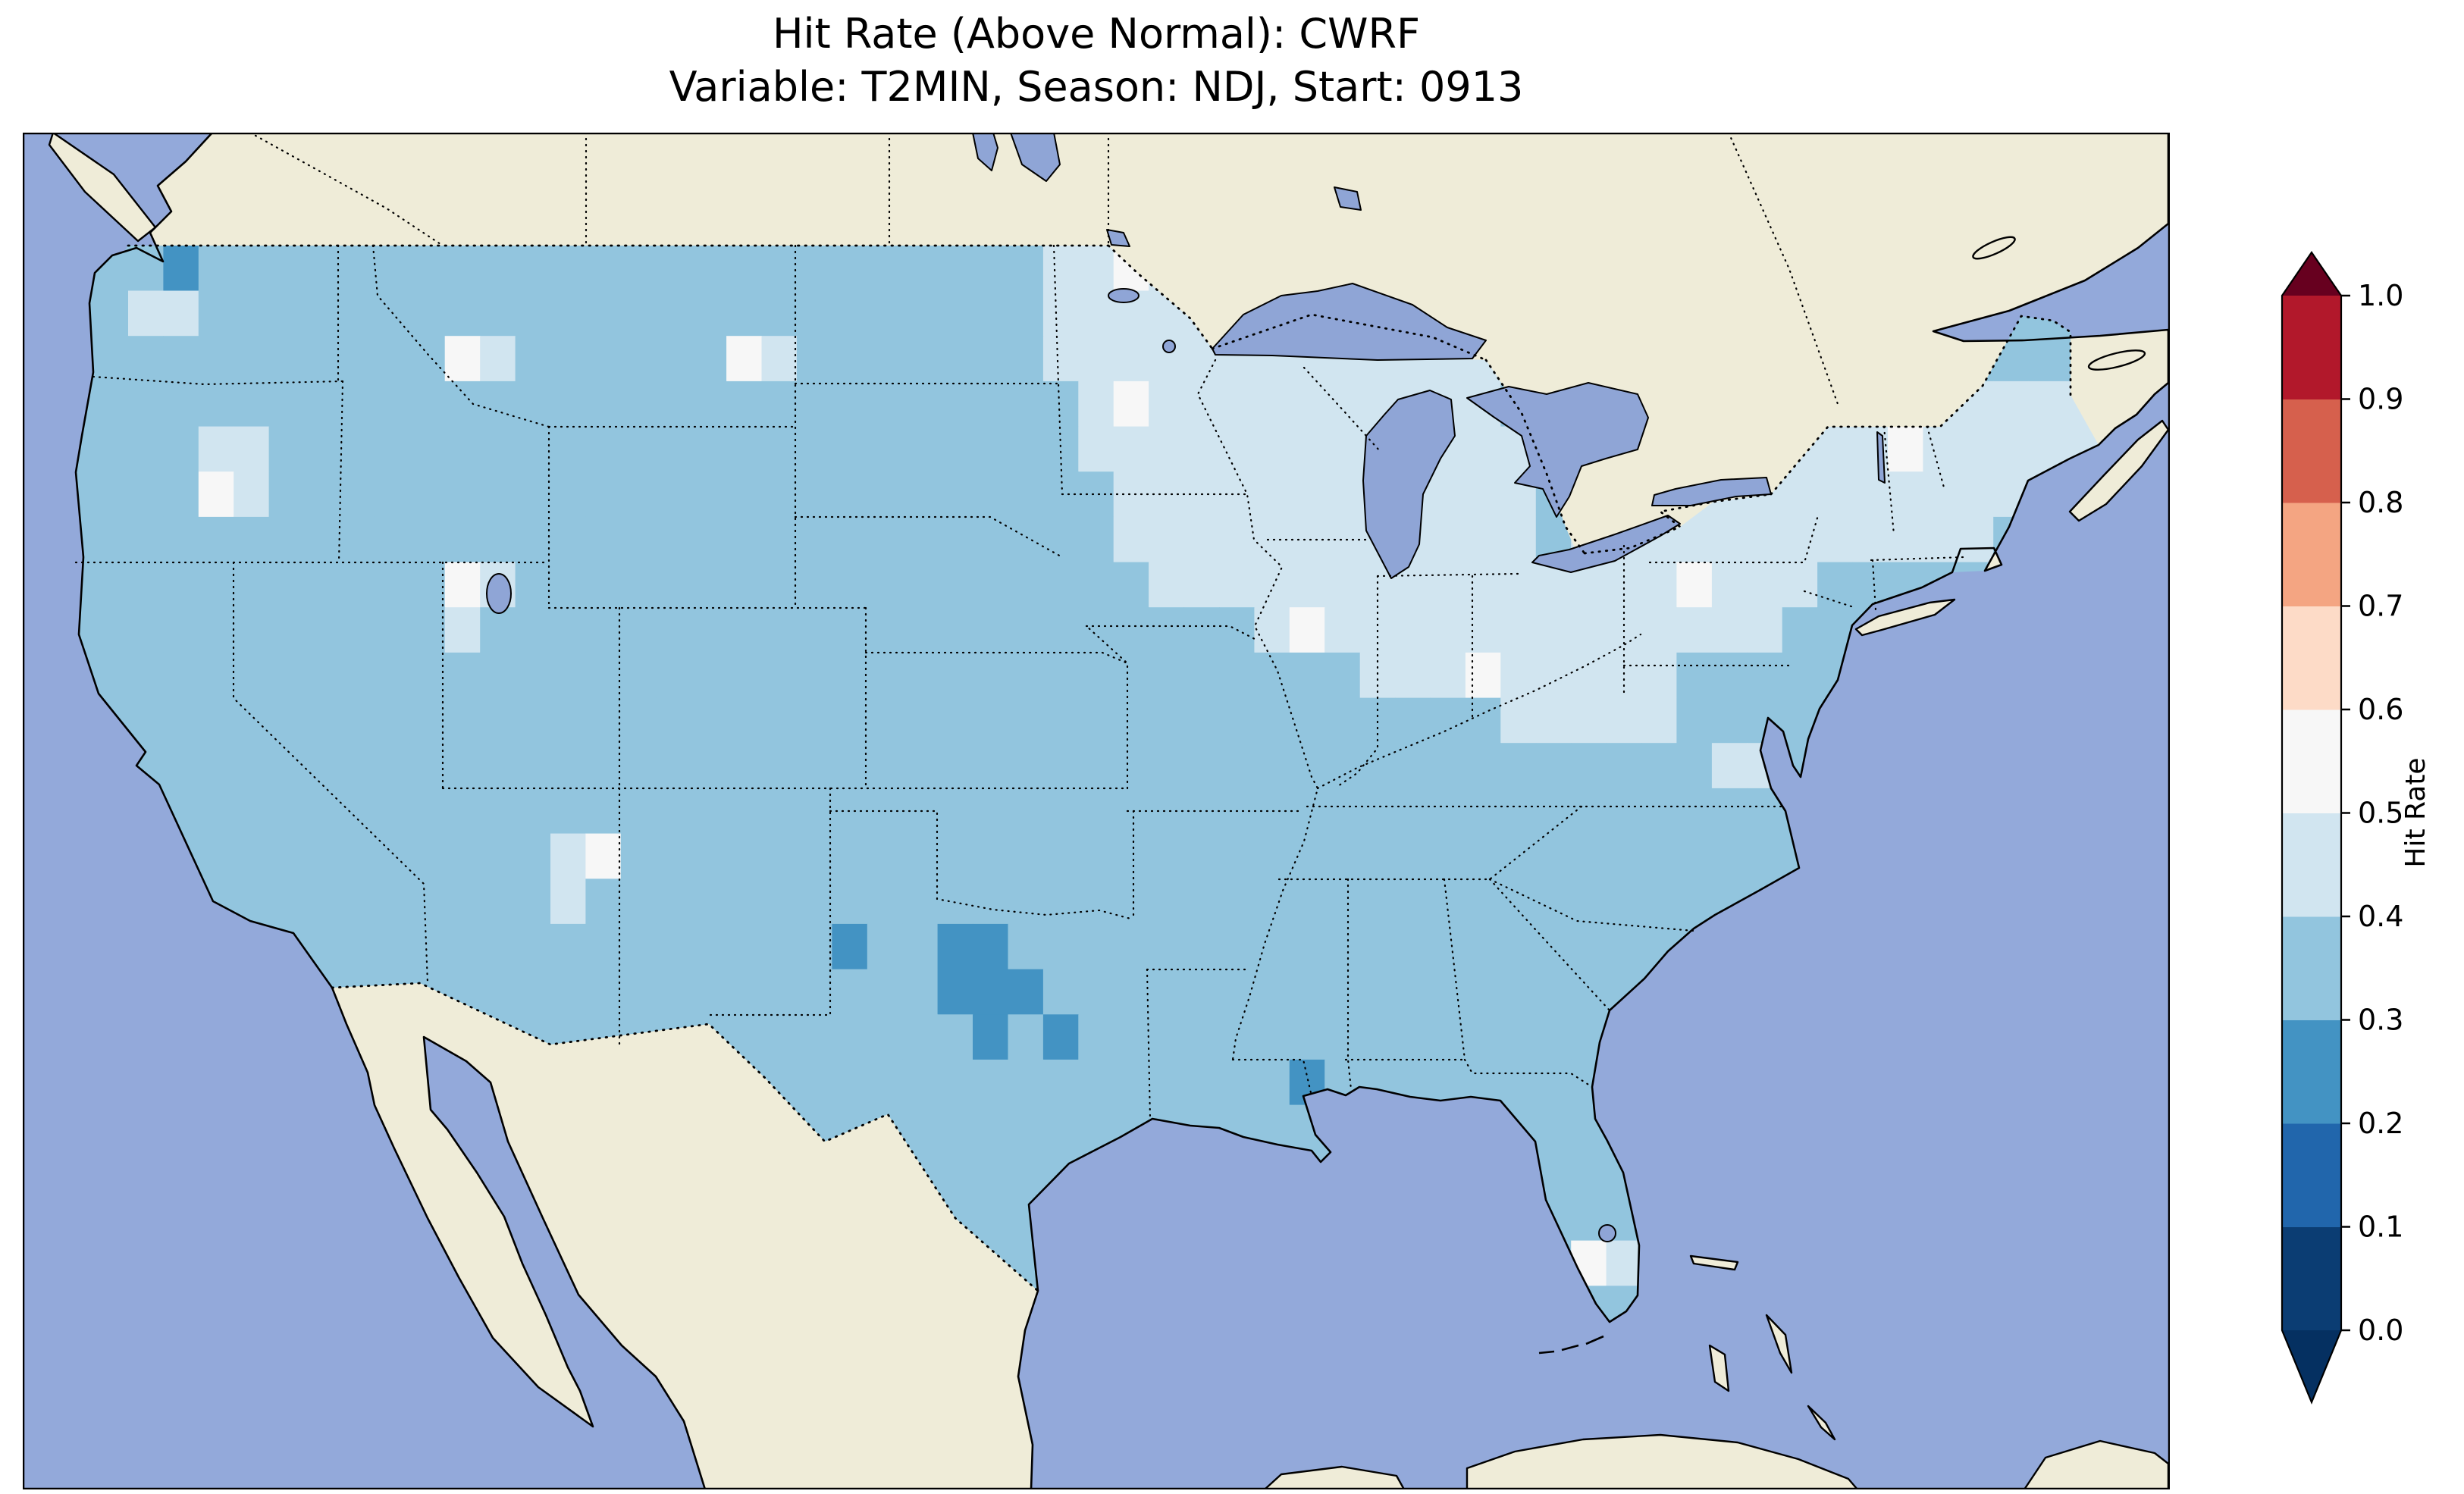  What do you see at coordinates (499, 593) in the screenshot?
I see `great-salt-lake` at bounding box center [499, 593].